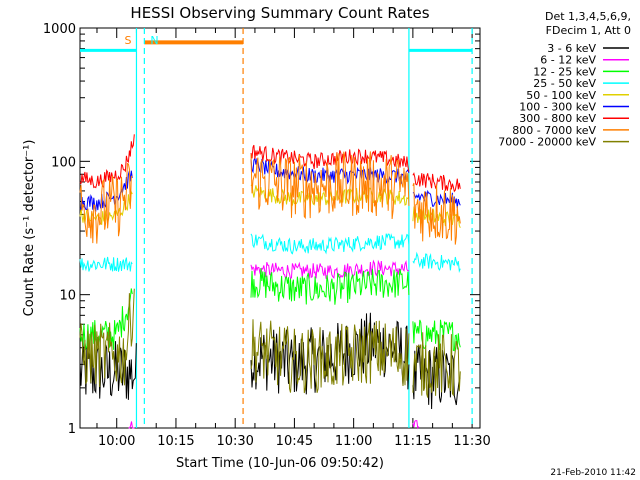  Describe the element at coordinates (294, 441) in the screenshot. I see `x-tick-label: 10:45` at that location.